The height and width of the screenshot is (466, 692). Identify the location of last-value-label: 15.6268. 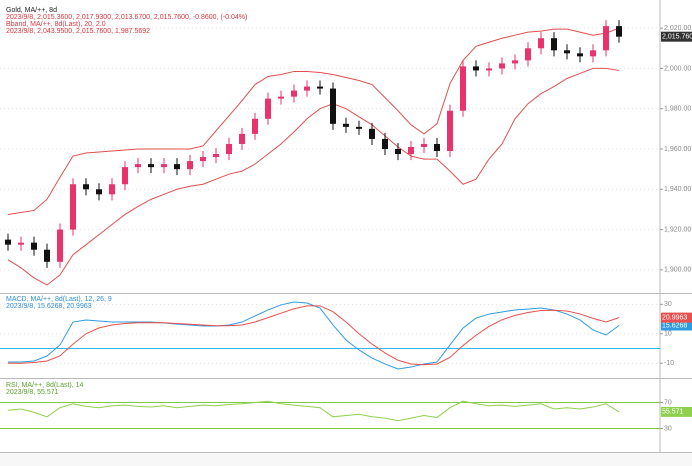
(674, 325).